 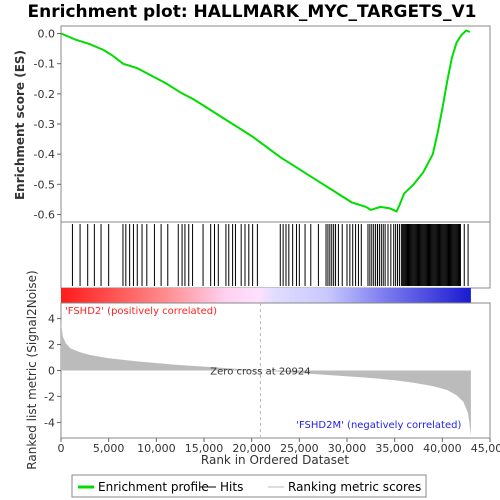 I want to click on legend-box, so click(x=249, y=486).